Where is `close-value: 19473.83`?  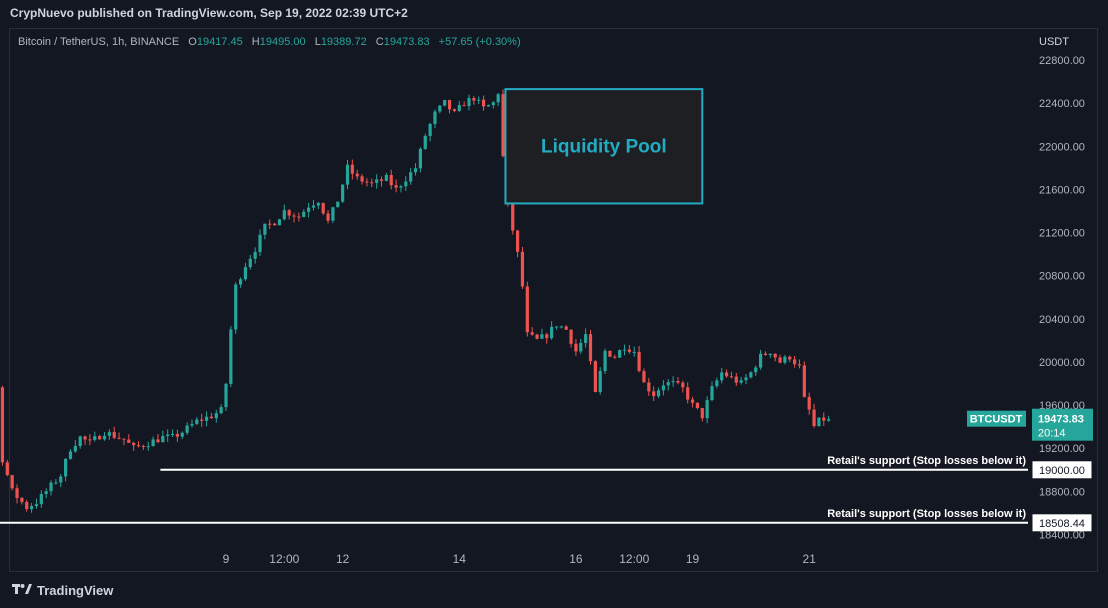 close-value: 19473.83 is located at coordinates (406, 42).